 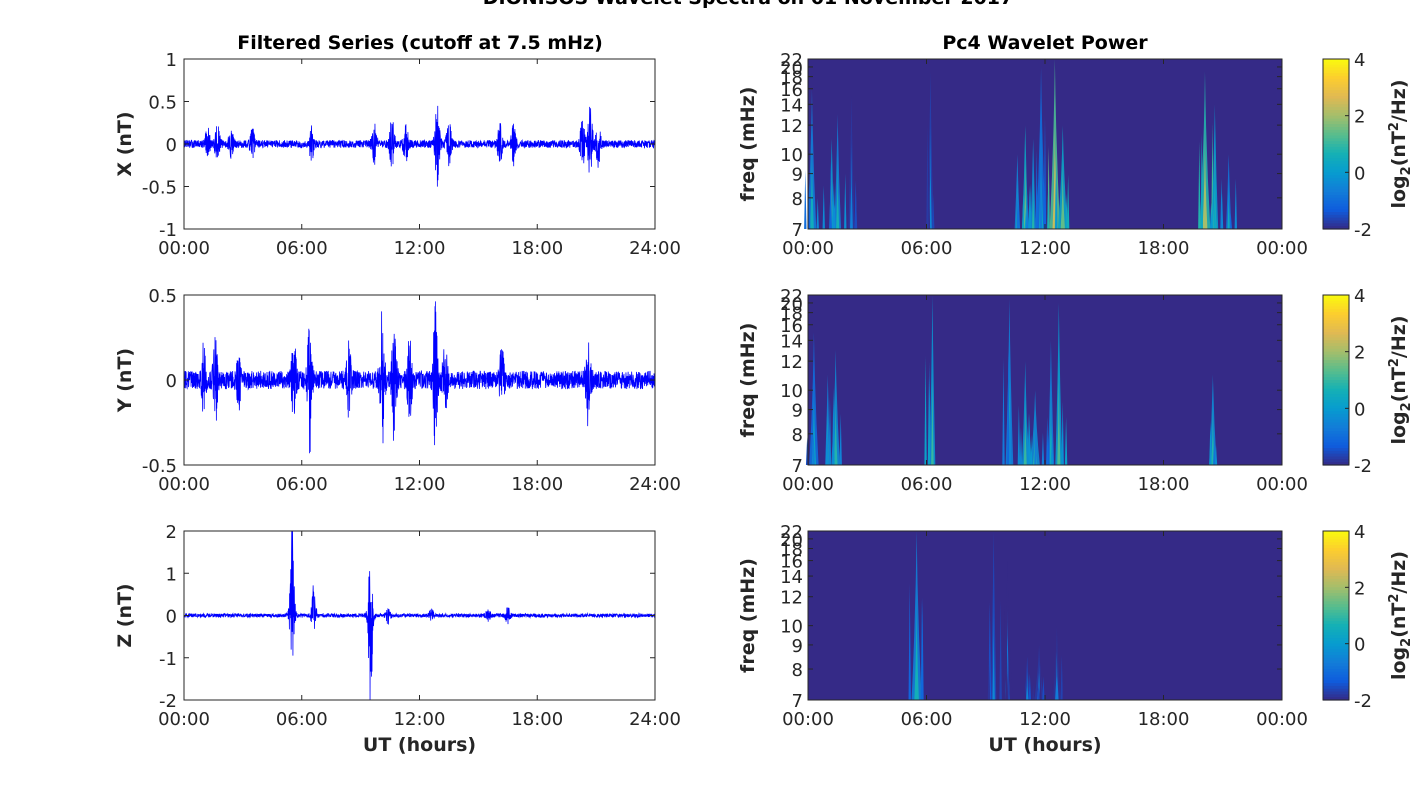 What do you see at coordinates (302, 248) in the screenshot?
I see `x-tick-label: 06:00` at bounding box center [302, 248].